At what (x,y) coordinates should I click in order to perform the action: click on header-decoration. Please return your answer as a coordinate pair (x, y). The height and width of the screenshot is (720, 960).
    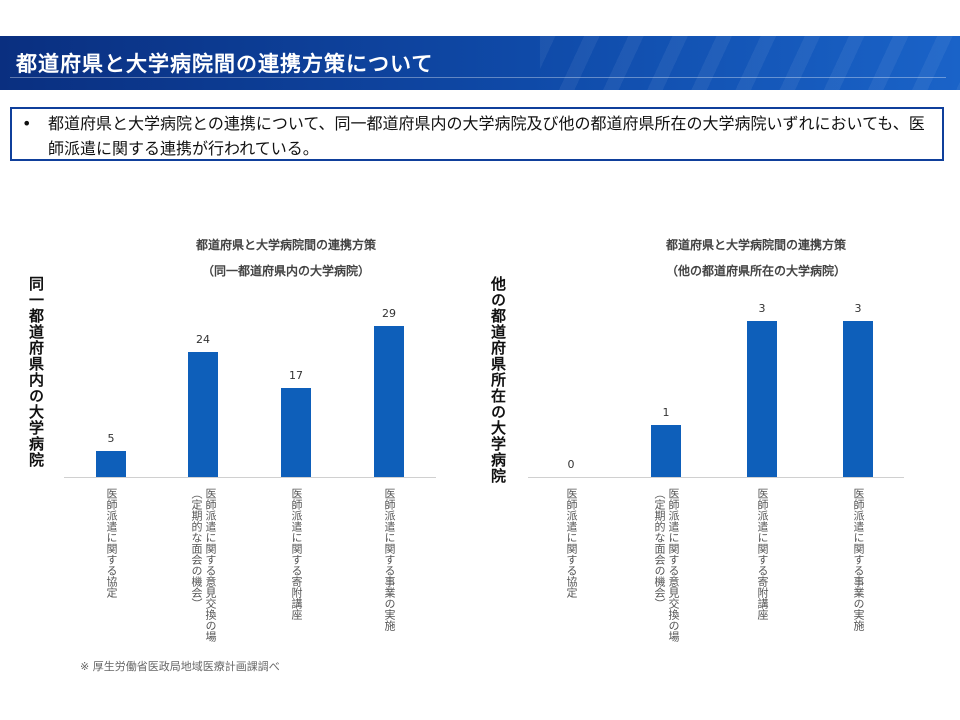
    Looking at the image, I should click on (750, 63).